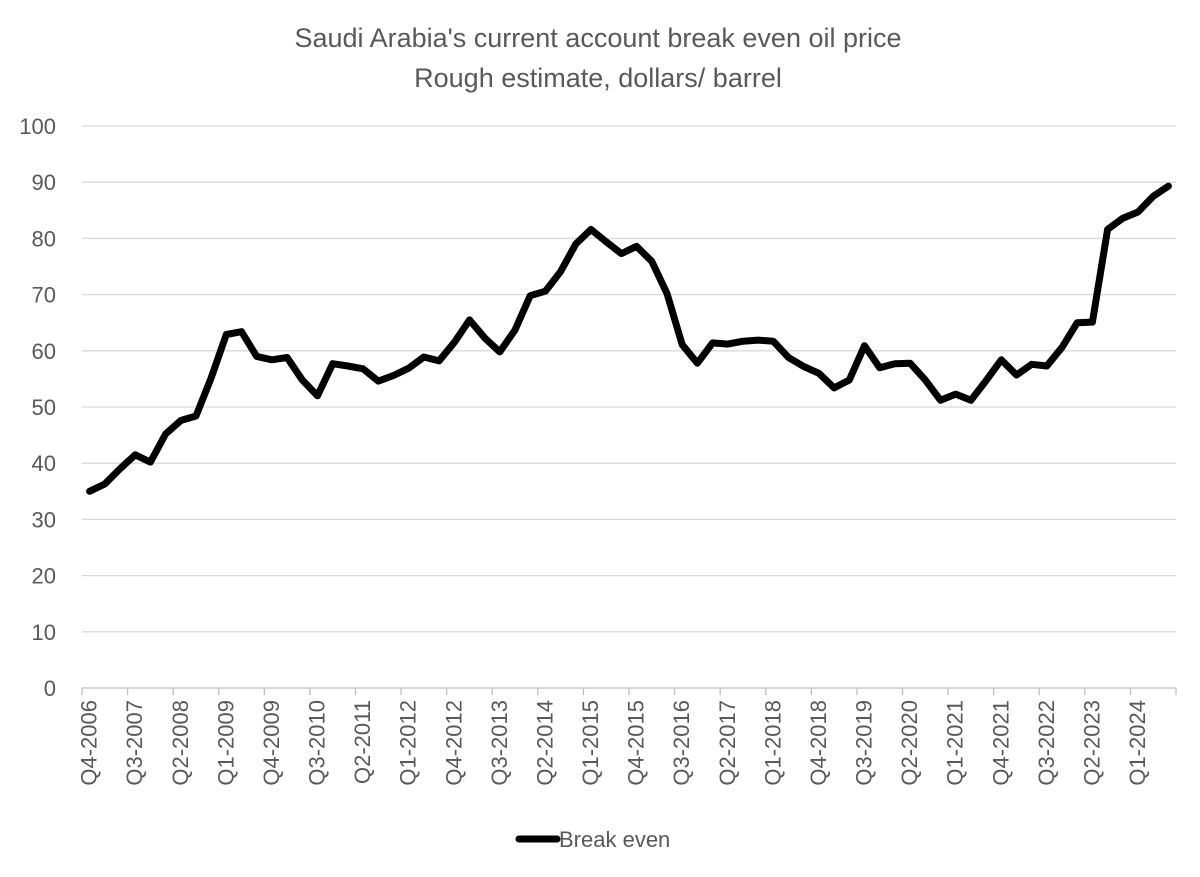 Image resolution: width=1200 pixels, height=877 pixels. I want to click on y-tick-label: 40, so click(44, 463).